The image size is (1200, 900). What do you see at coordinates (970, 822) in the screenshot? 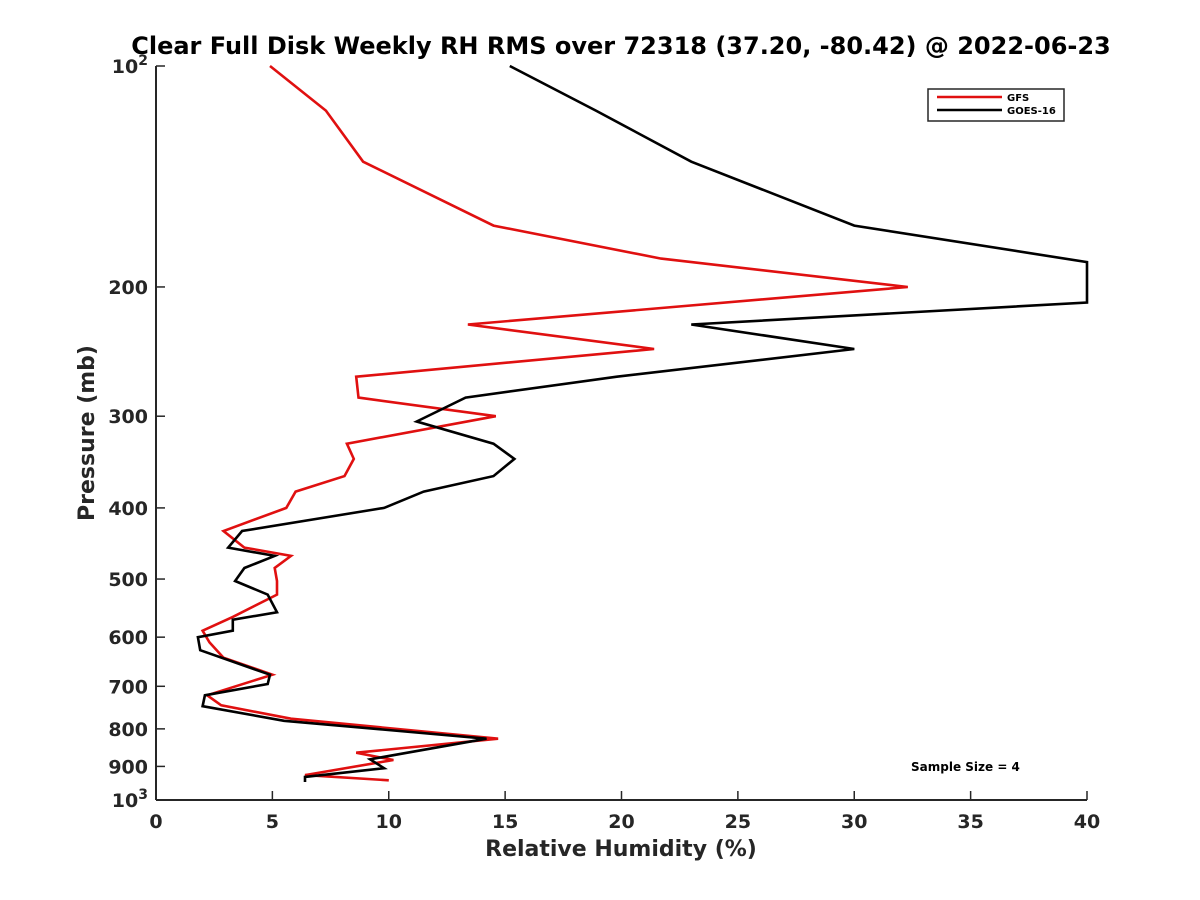
I see `x-tick-label: 35` at bounding box center [970, 822].